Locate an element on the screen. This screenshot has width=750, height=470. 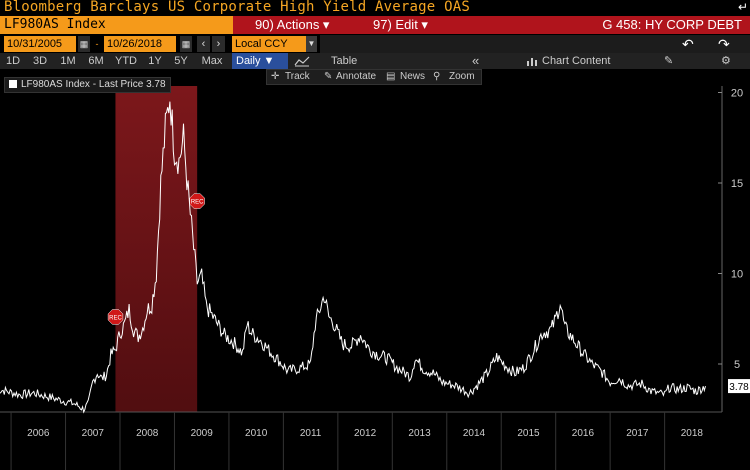
edit-pencil-icon: ✎ is located at coordinates (669, 61).